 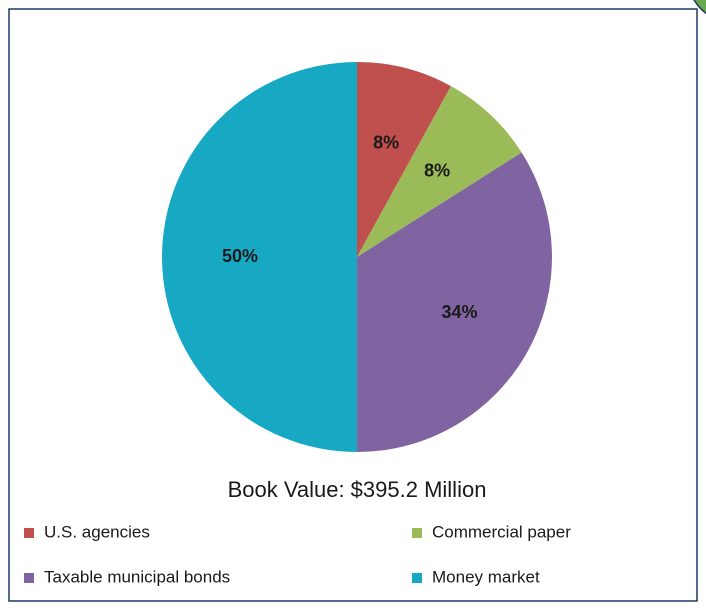 What do you see at coordinates (486, 576) in the screenshot?
I see `legend-label: Money market` at bounding box center [486, 576].